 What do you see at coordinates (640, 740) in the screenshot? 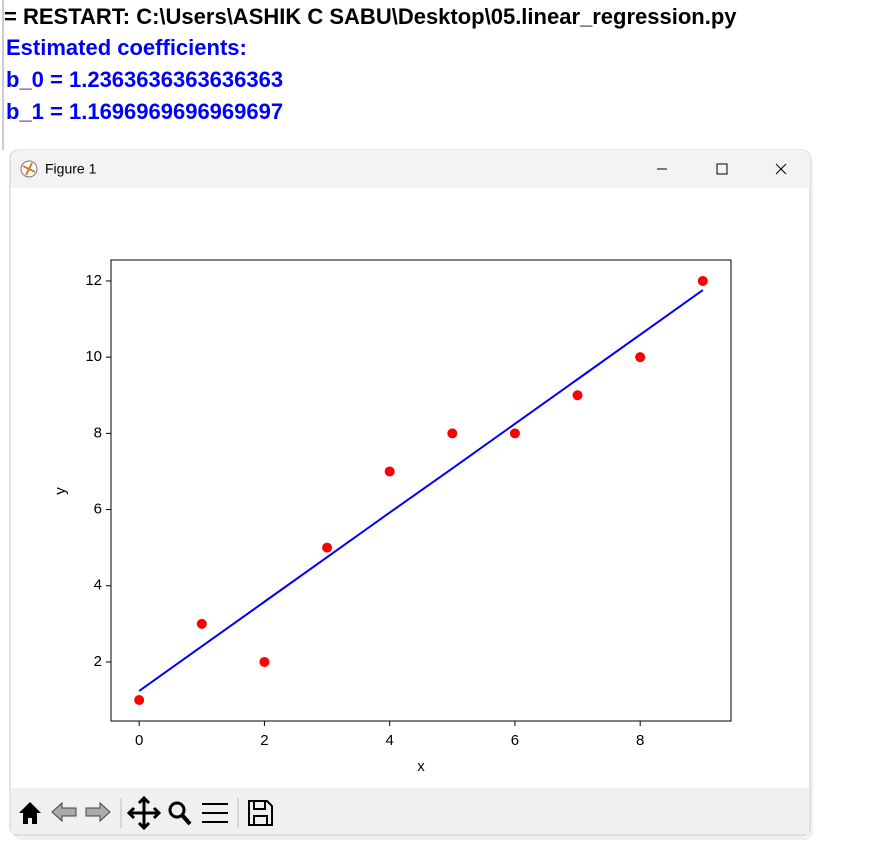
I see `x-tick-label: 8` at bounding box center [640, 740].